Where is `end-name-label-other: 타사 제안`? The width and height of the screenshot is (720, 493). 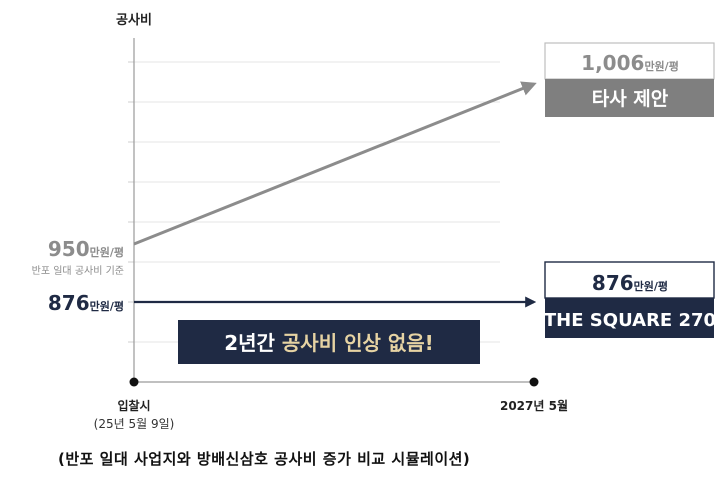
end-name-label-other: 타사 제안 is located at coordinates (630, 99).